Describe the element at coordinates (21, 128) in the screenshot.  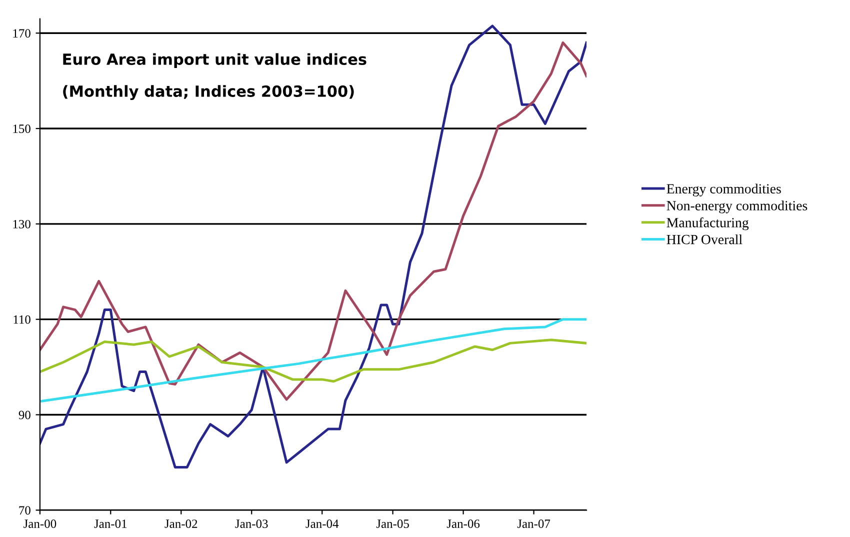
I see `y-tick-label: 150` at that location.